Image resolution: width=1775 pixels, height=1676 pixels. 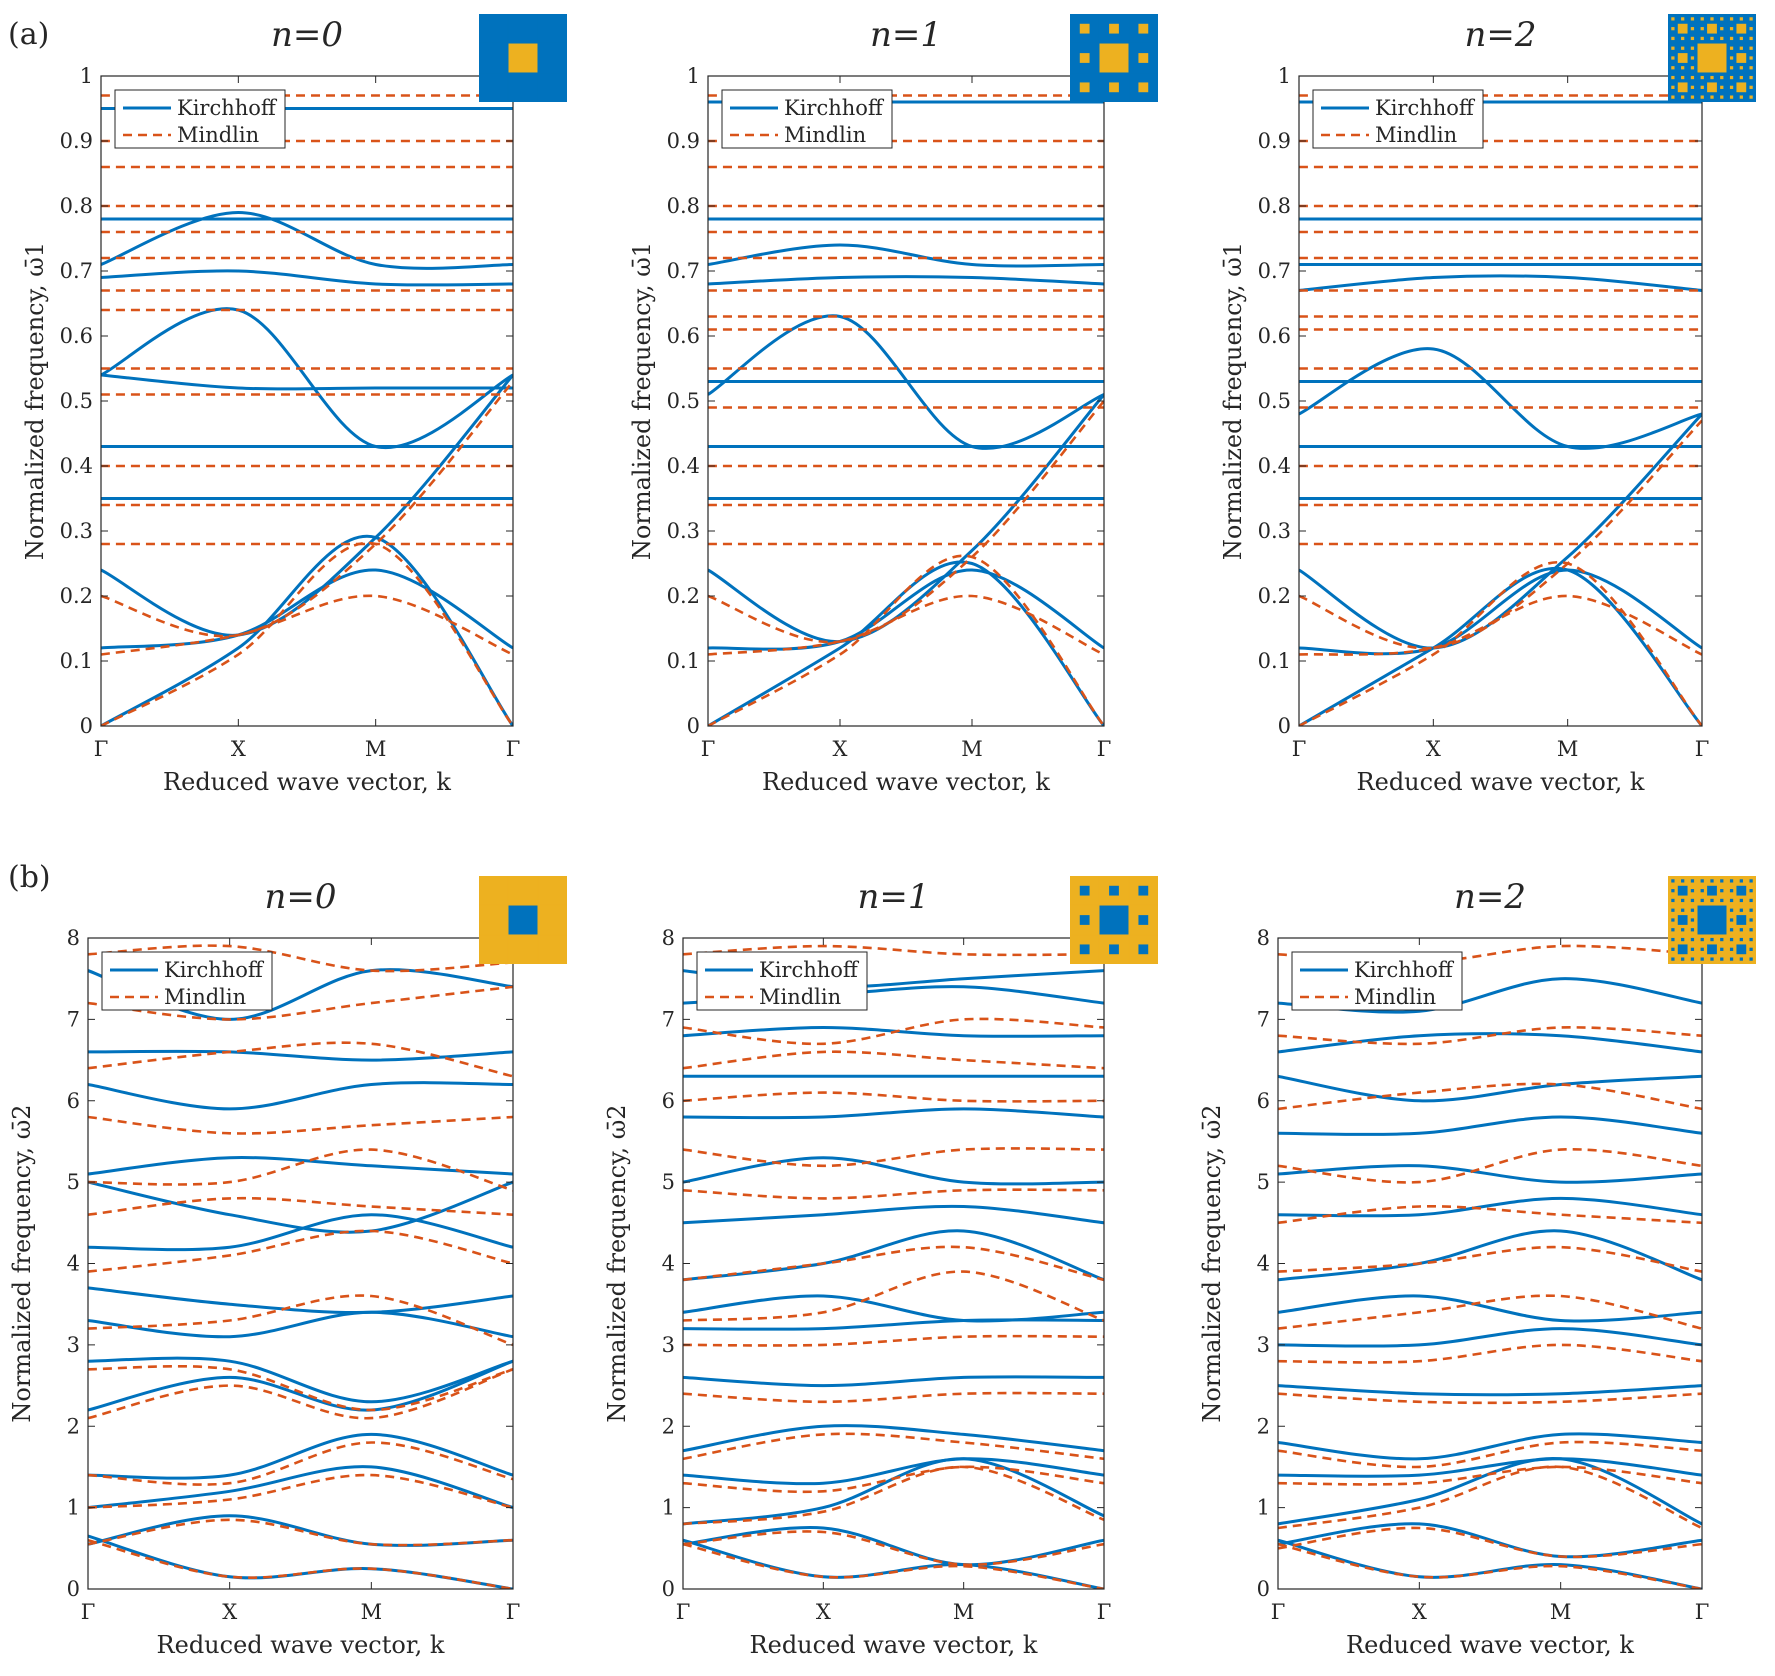 What do you see at coordinates (906, 401) in the screenshot?
I see `plot-area` at bounding box center [906, 401].